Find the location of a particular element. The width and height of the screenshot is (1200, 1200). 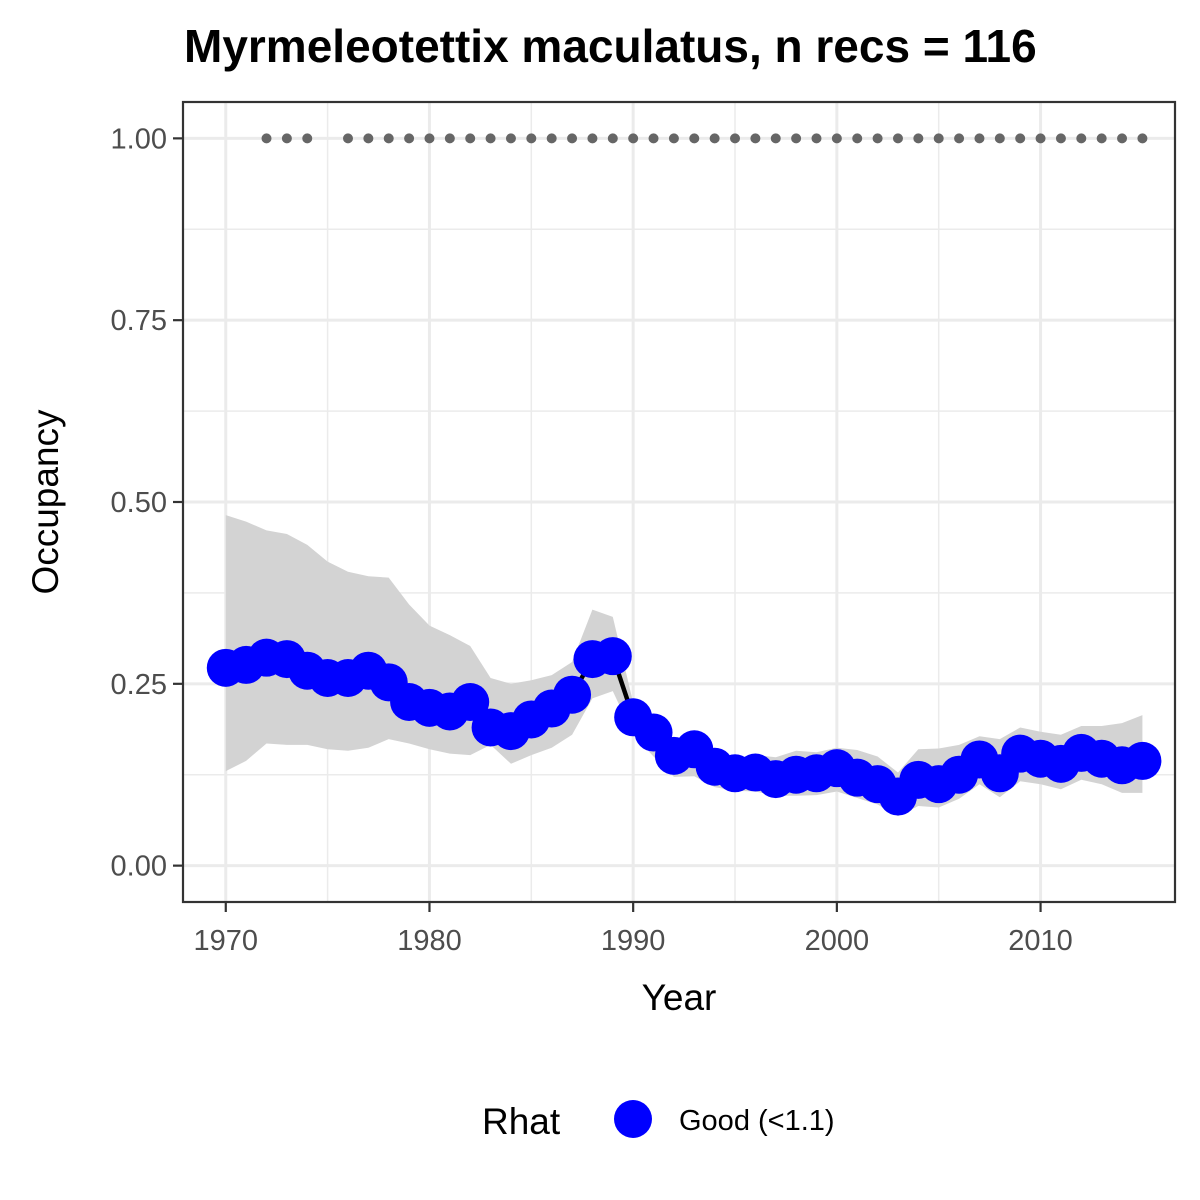

y-tick-label: 0.75 is located at coordinates (139, 321).